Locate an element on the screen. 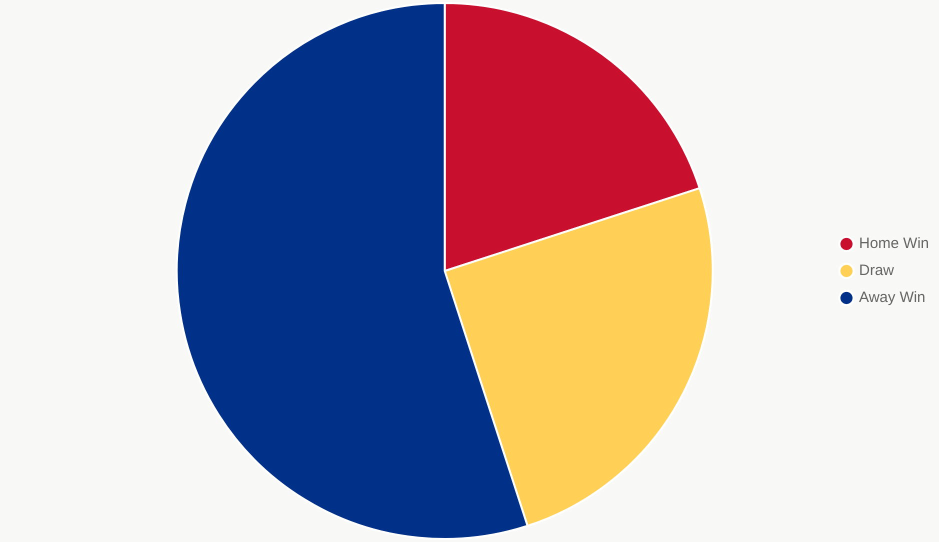 The height and width of the screenshot is (542, 939). legend-label: Away Win is located at coordinates (892, 297).